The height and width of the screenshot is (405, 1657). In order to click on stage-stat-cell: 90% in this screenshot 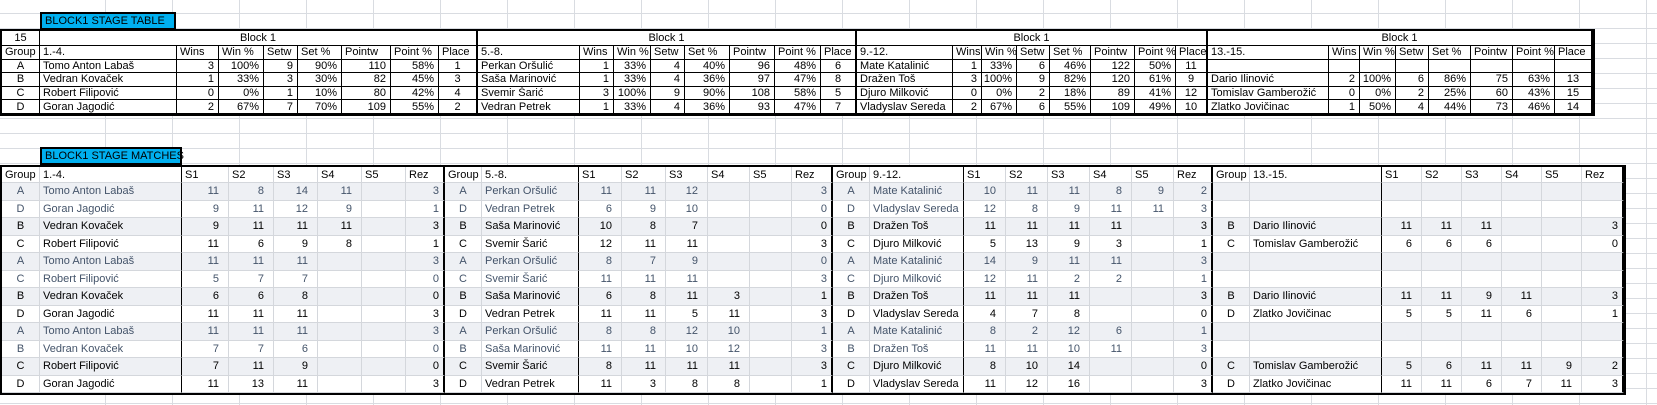, I will do `click(707, 93)`.